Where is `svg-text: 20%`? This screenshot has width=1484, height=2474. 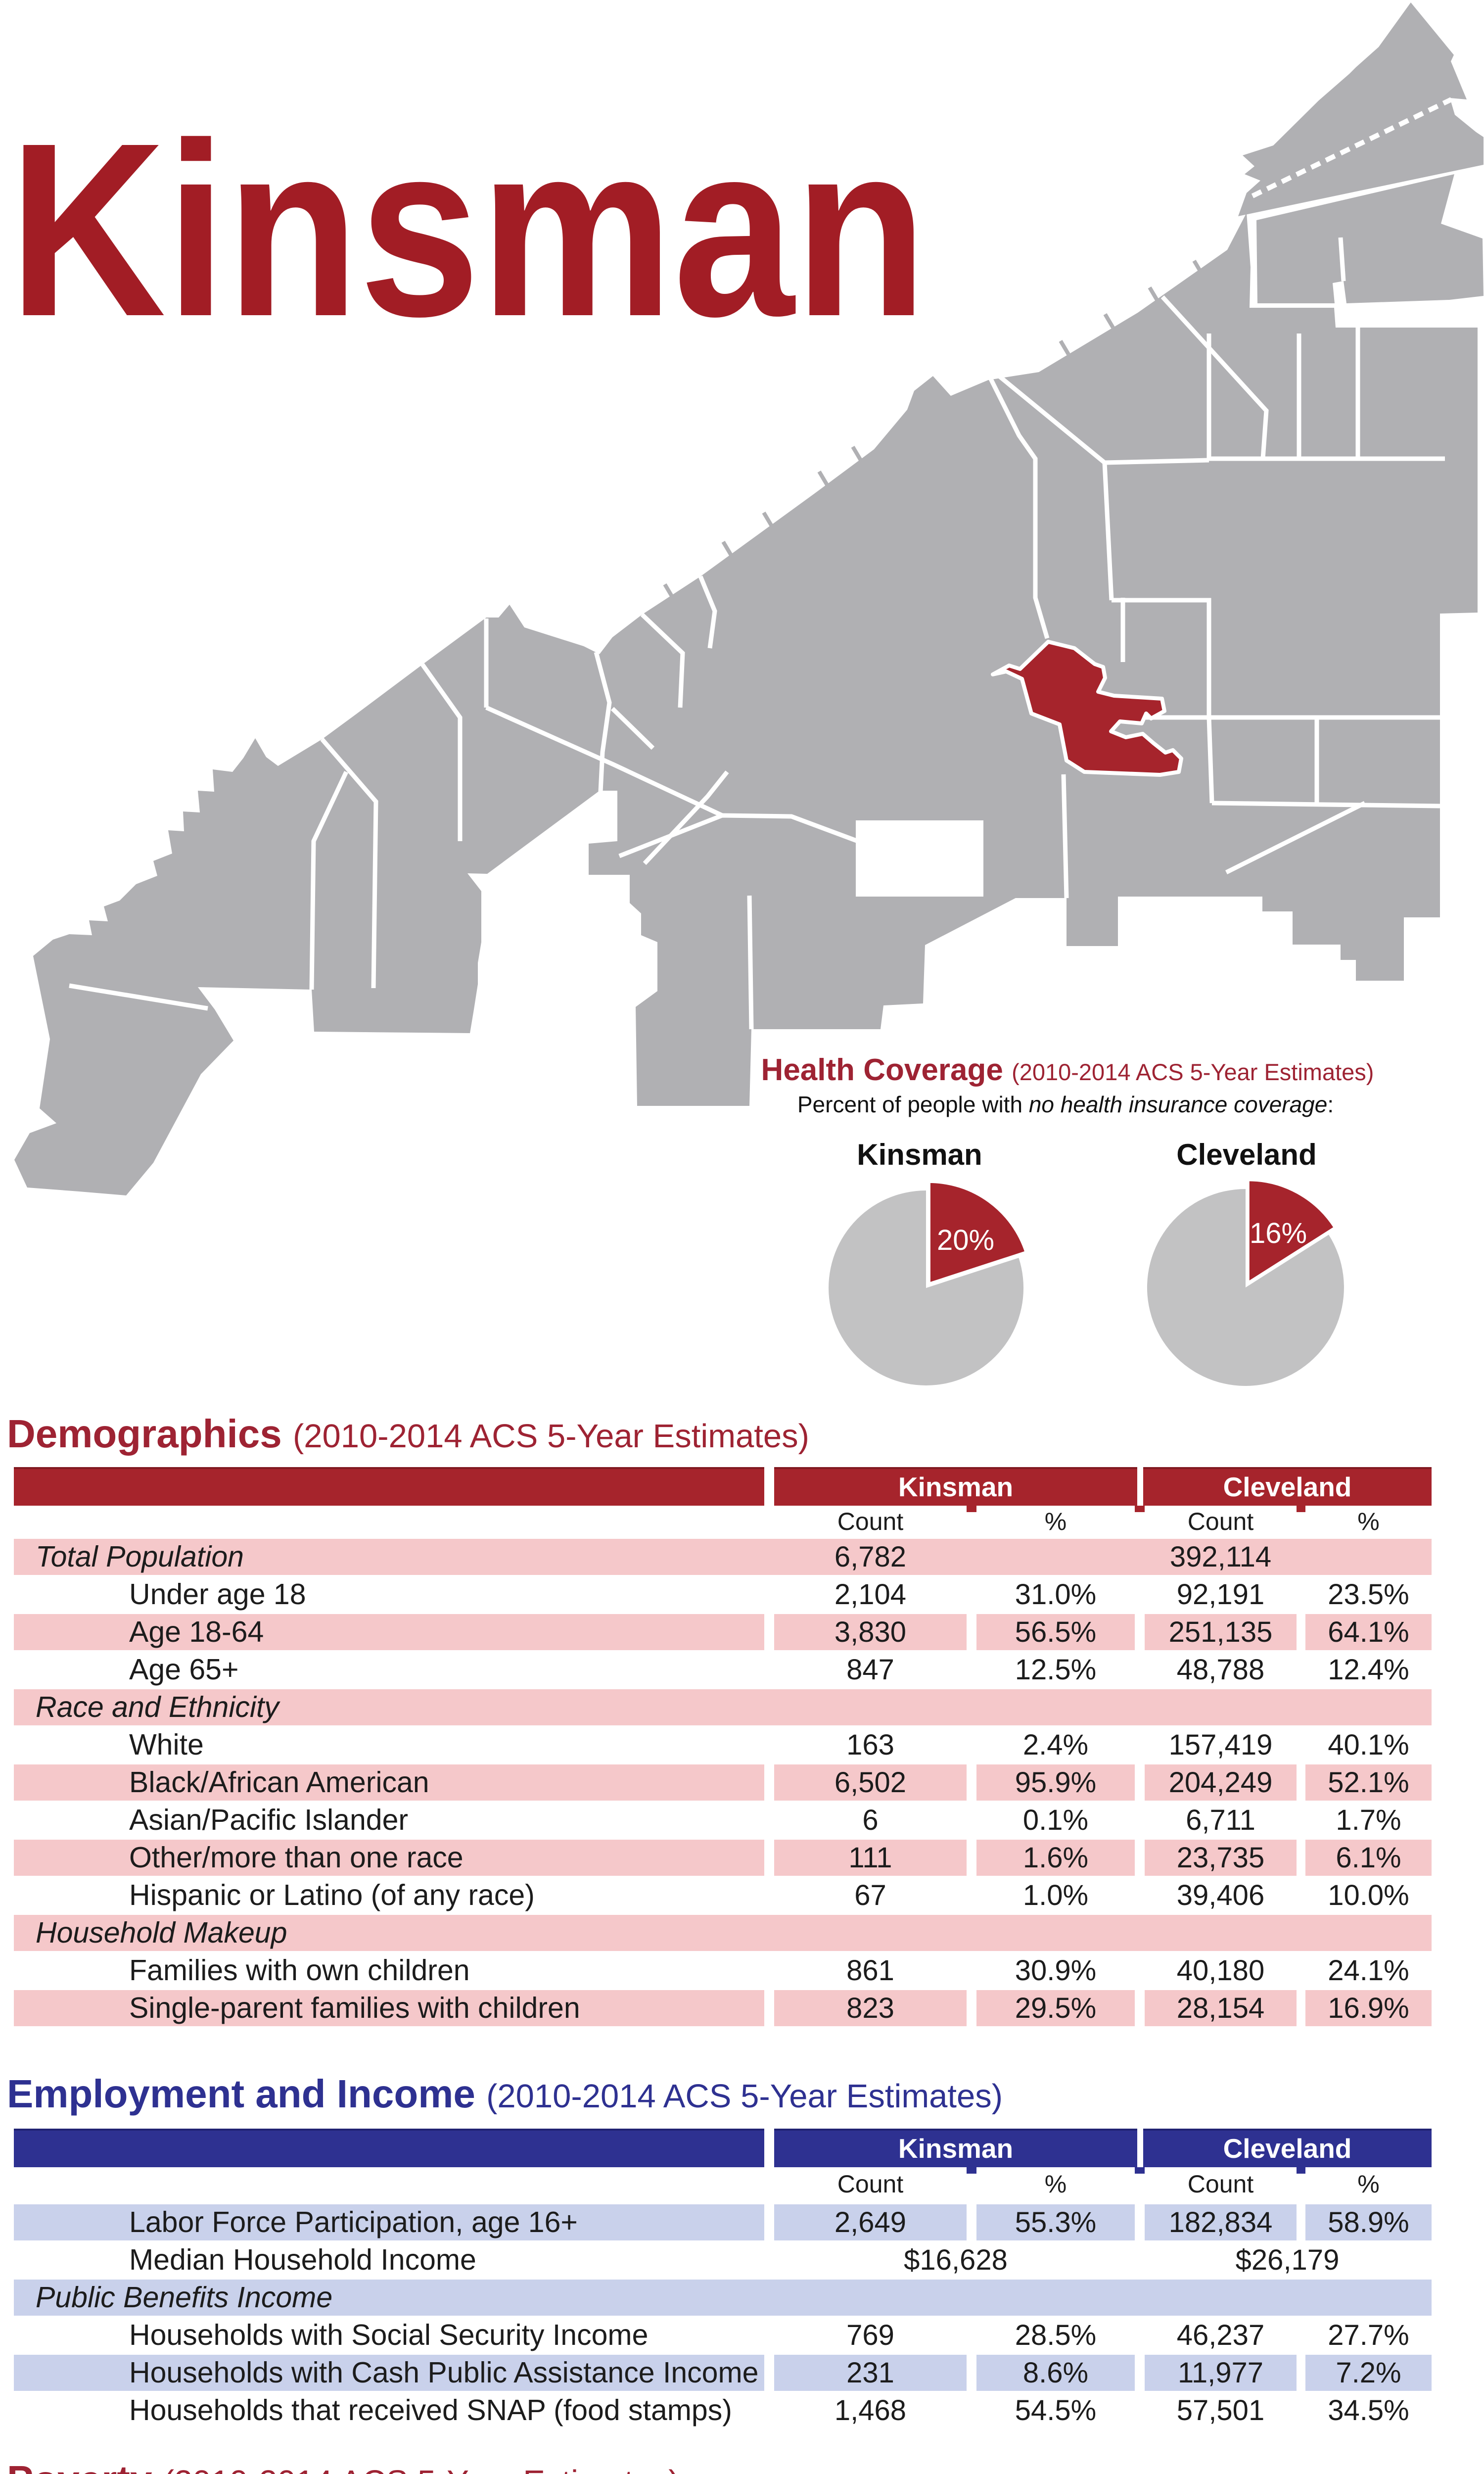
svg-text: 20% is located at coordinates (965, 1240).